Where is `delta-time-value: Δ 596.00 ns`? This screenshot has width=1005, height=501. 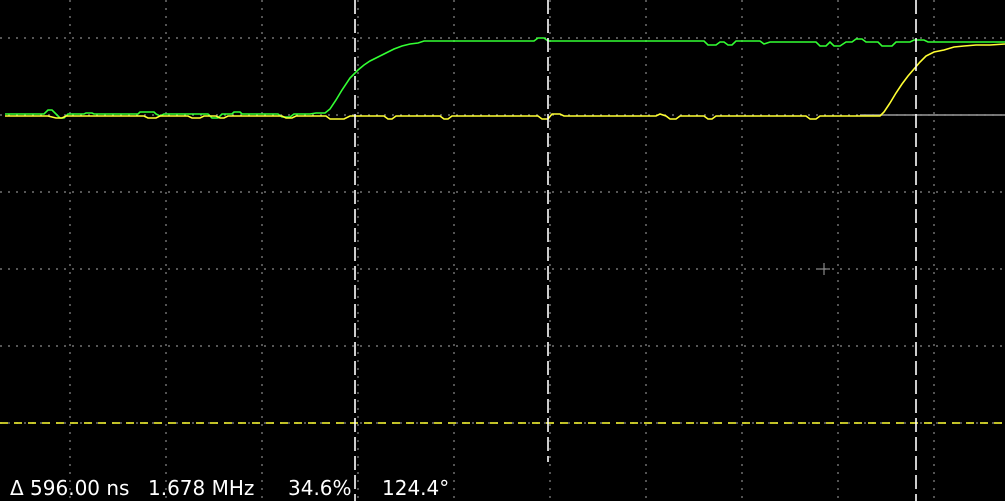
delta-time-value: Δ 596.00 ns is located at coordinates (70, 487).